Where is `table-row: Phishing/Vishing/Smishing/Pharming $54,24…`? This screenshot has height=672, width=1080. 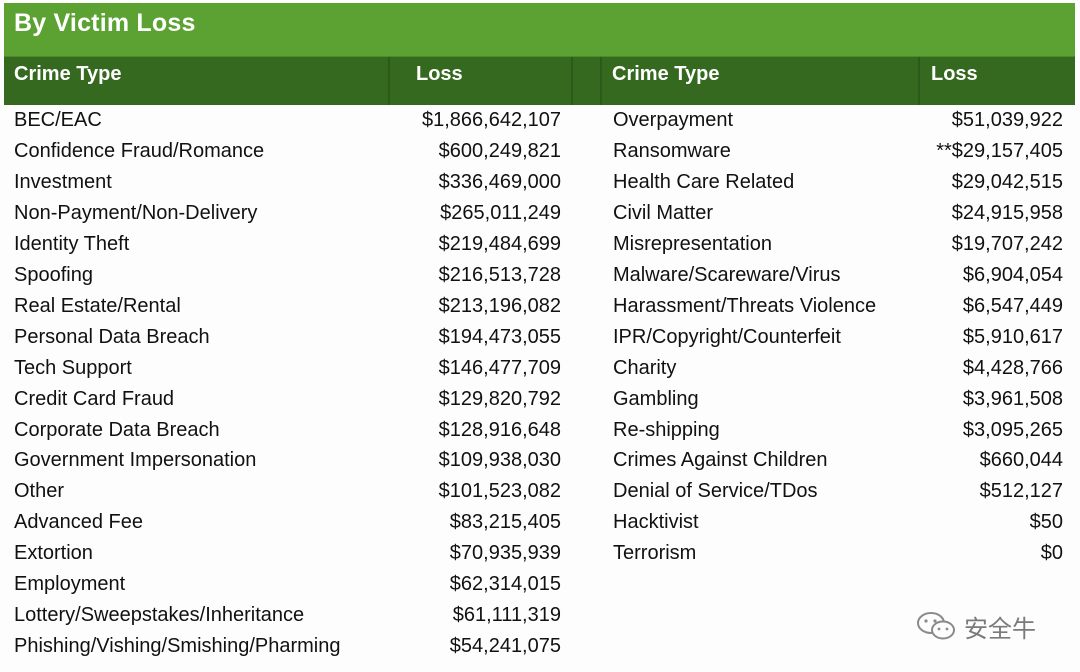 table-row: Phishing/Vishing/Smishing/Pharming $54,24… is located at coordinates (287, 646).